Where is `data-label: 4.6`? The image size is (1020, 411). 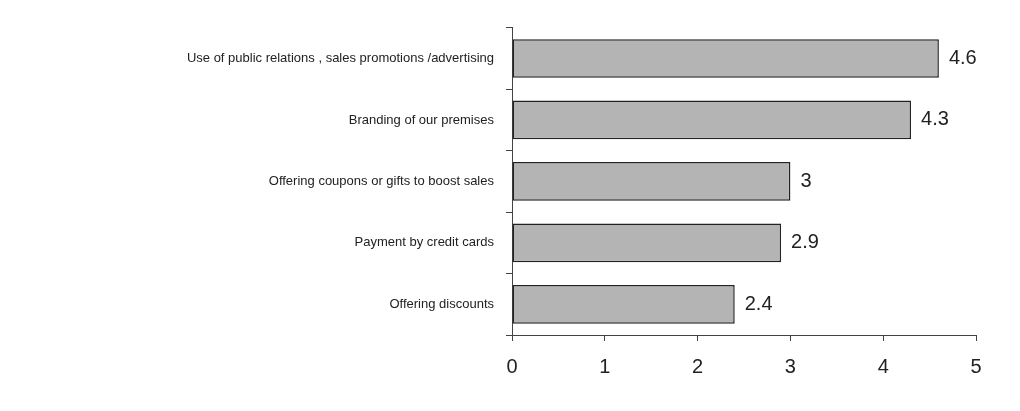
data-label: 4.6 is located at coordinates (962, 57).